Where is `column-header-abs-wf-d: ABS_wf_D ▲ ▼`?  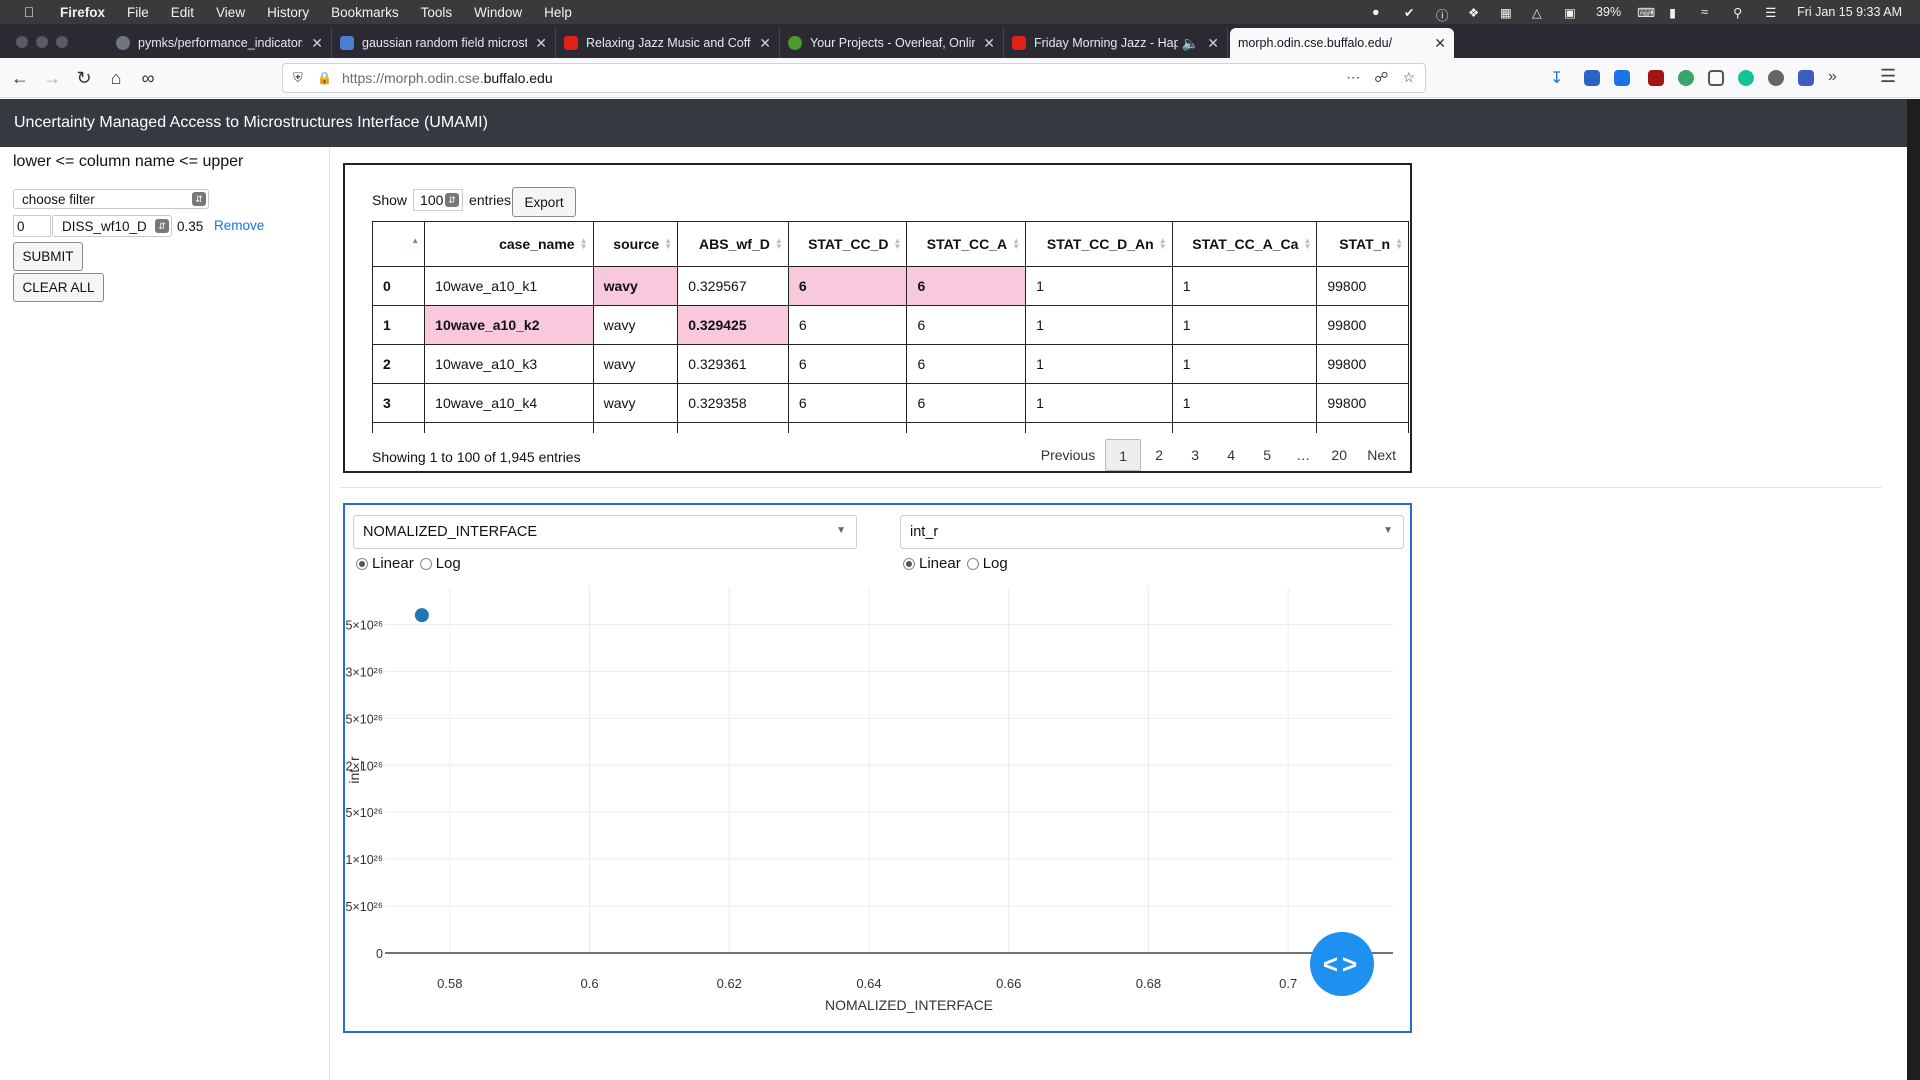 column-header-abs-wf-d: ABS_wf_D ▲ ▼ is located at coordinates (733, 244).